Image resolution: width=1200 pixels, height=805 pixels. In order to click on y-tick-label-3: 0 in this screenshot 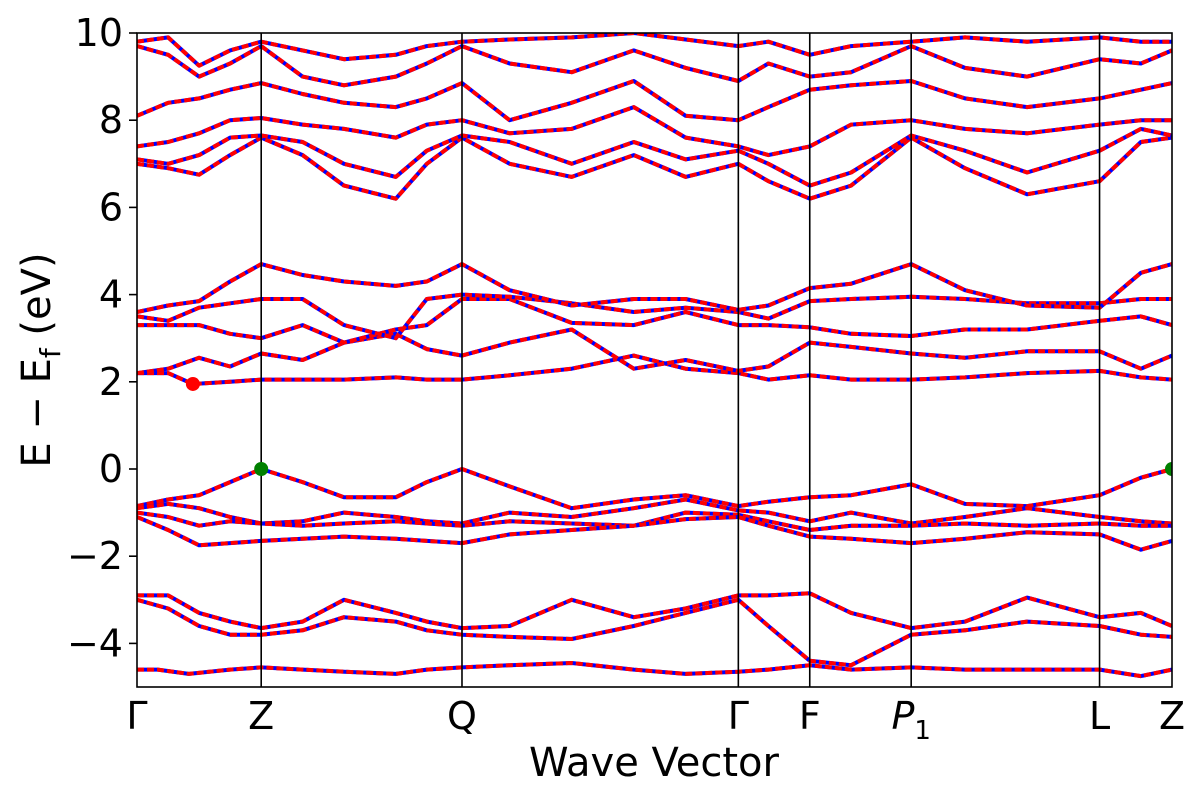, I will do `click(111, 469)`.